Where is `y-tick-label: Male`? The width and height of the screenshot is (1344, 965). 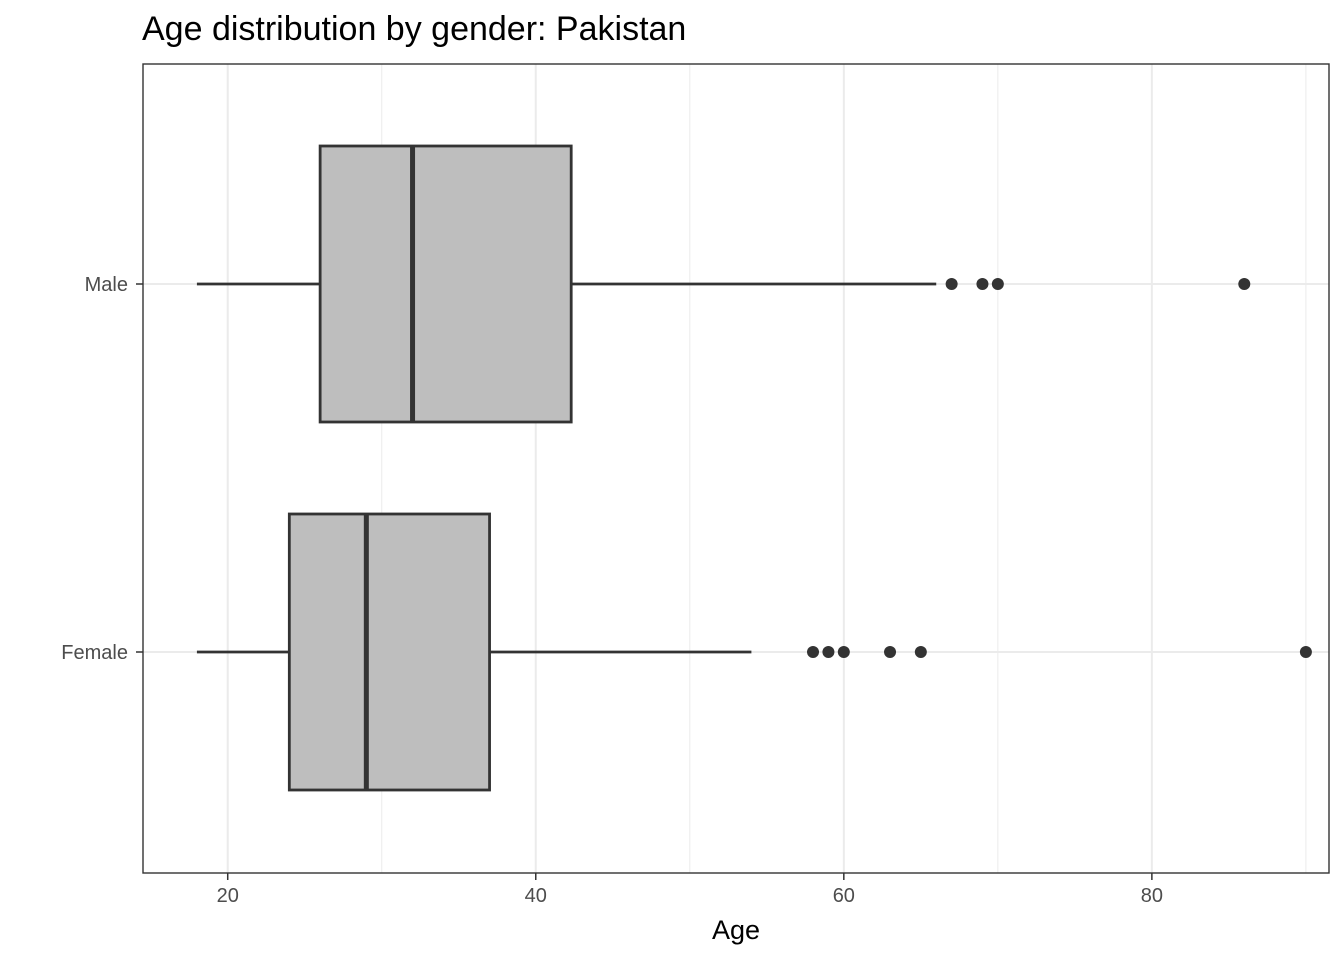
y-tick-label: Male is located at coordinates (106, 285).